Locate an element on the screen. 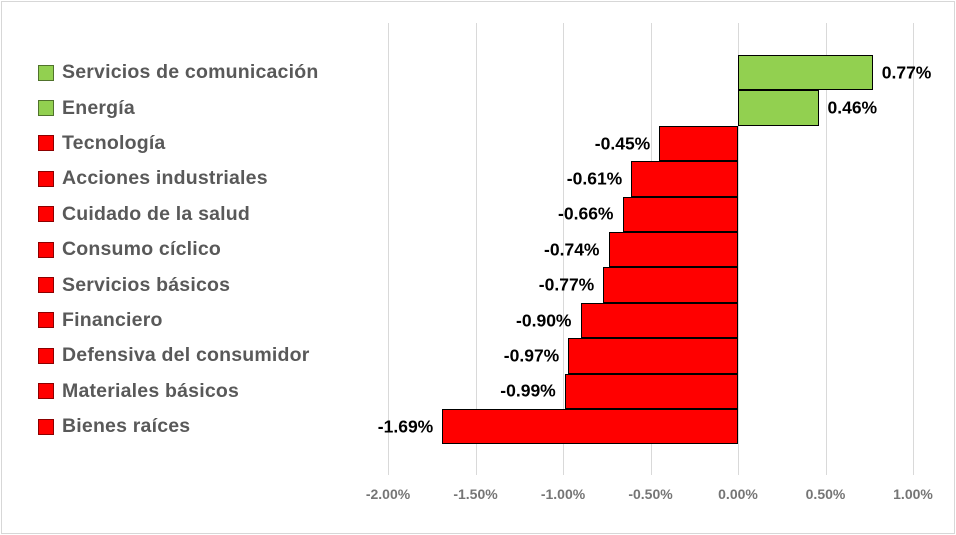 The image size is (956, 535). category-label: Acciones industriales is located at coordinates (165, 178).